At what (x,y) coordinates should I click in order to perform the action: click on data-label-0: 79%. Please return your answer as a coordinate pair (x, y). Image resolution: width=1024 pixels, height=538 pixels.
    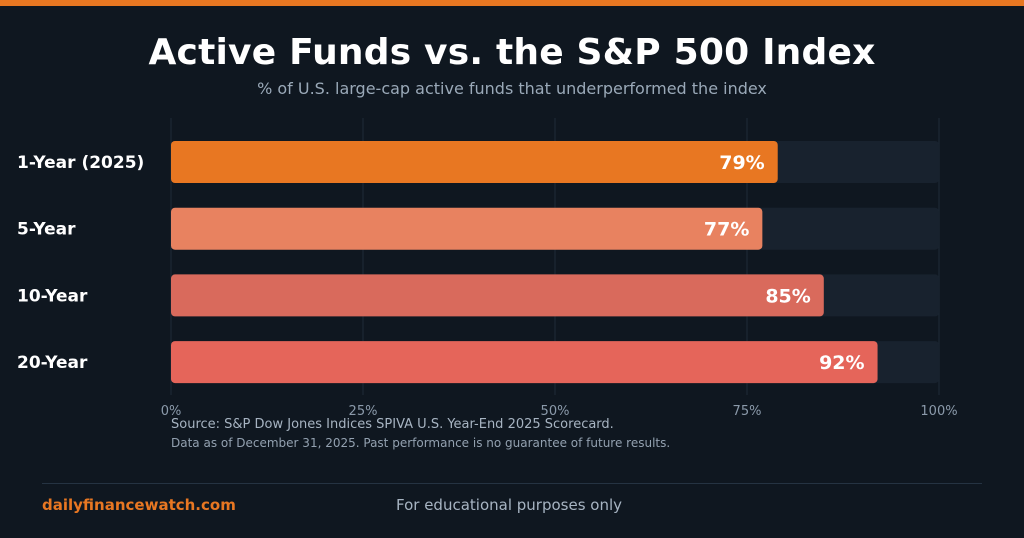
    Looking at the image, I should click on (741, 163).